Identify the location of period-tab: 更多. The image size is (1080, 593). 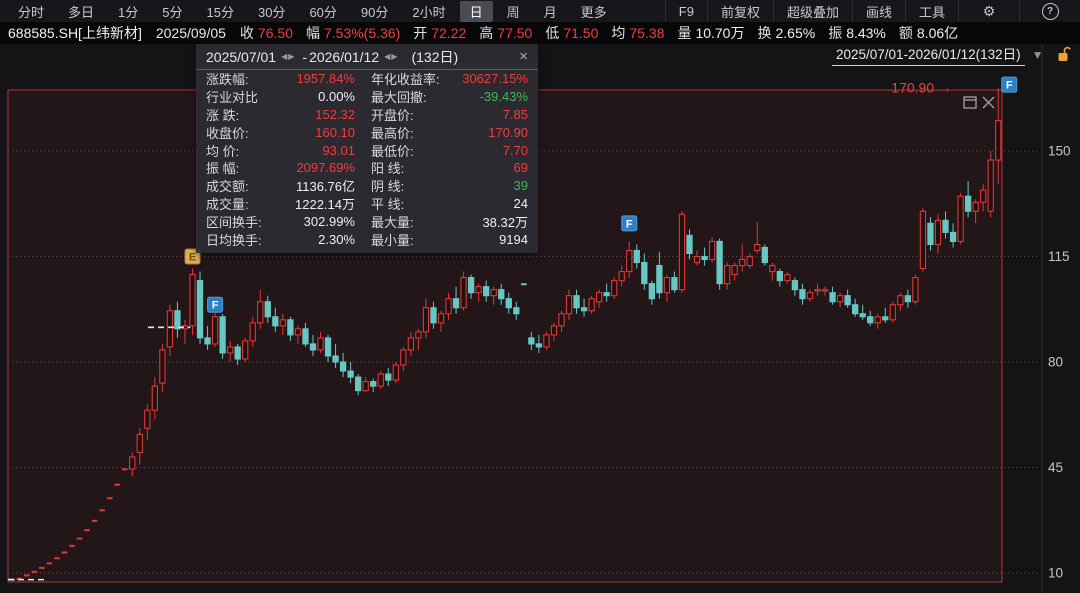
(593, 12).